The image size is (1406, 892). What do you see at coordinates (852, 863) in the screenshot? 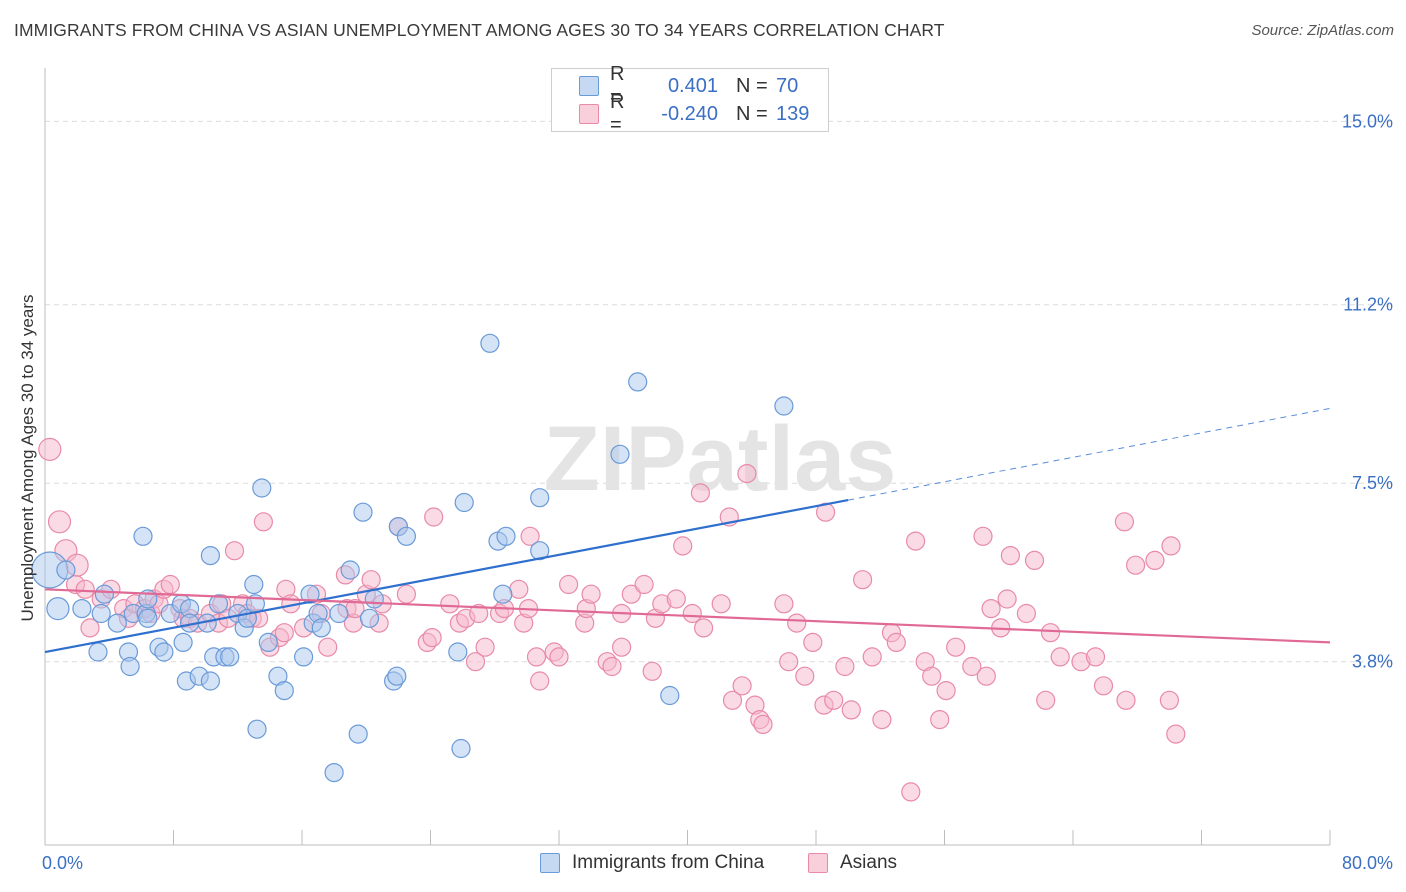
I see `legend-item-asians: Asians` at bounding box center [852, 863].